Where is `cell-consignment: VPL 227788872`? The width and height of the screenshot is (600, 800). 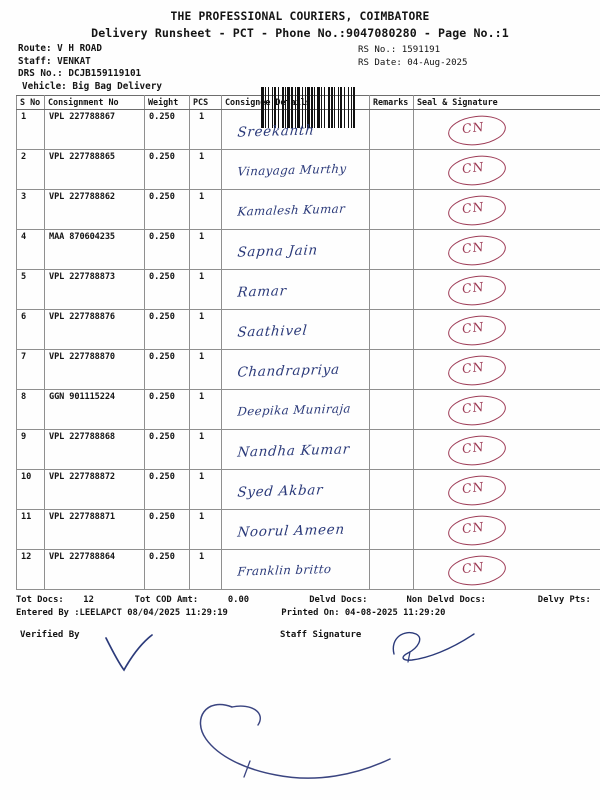
cell-consignment: VPL 227788872 is located at coordinates (94, 489).